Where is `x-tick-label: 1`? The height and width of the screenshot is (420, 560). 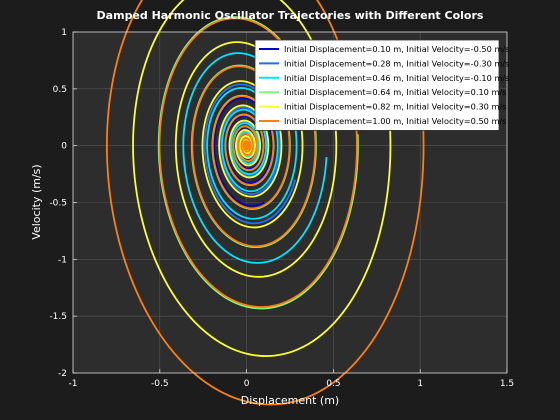
x-tick-label: 1 is located at coordinates (420, 384).